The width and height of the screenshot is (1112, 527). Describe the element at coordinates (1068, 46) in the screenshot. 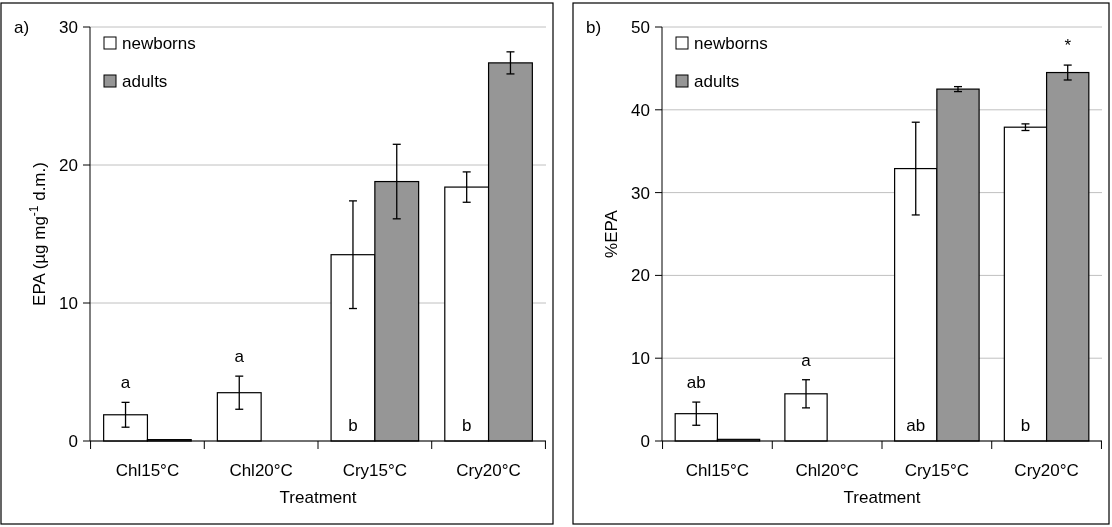

I see `annotation: *` at that location.